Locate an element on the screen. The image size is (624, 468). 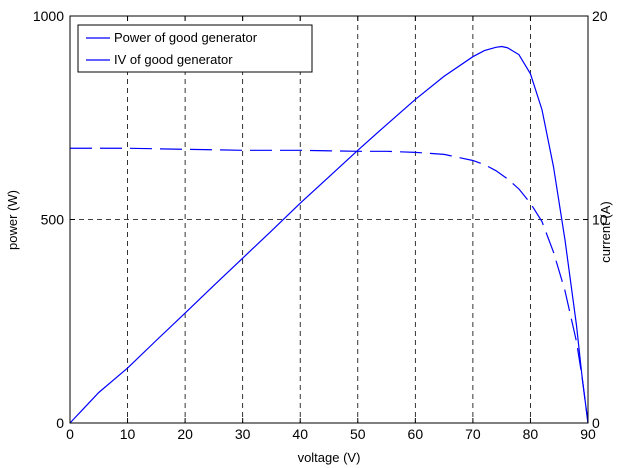
x-tick-label: 30 is located at coordinates (243, 434).